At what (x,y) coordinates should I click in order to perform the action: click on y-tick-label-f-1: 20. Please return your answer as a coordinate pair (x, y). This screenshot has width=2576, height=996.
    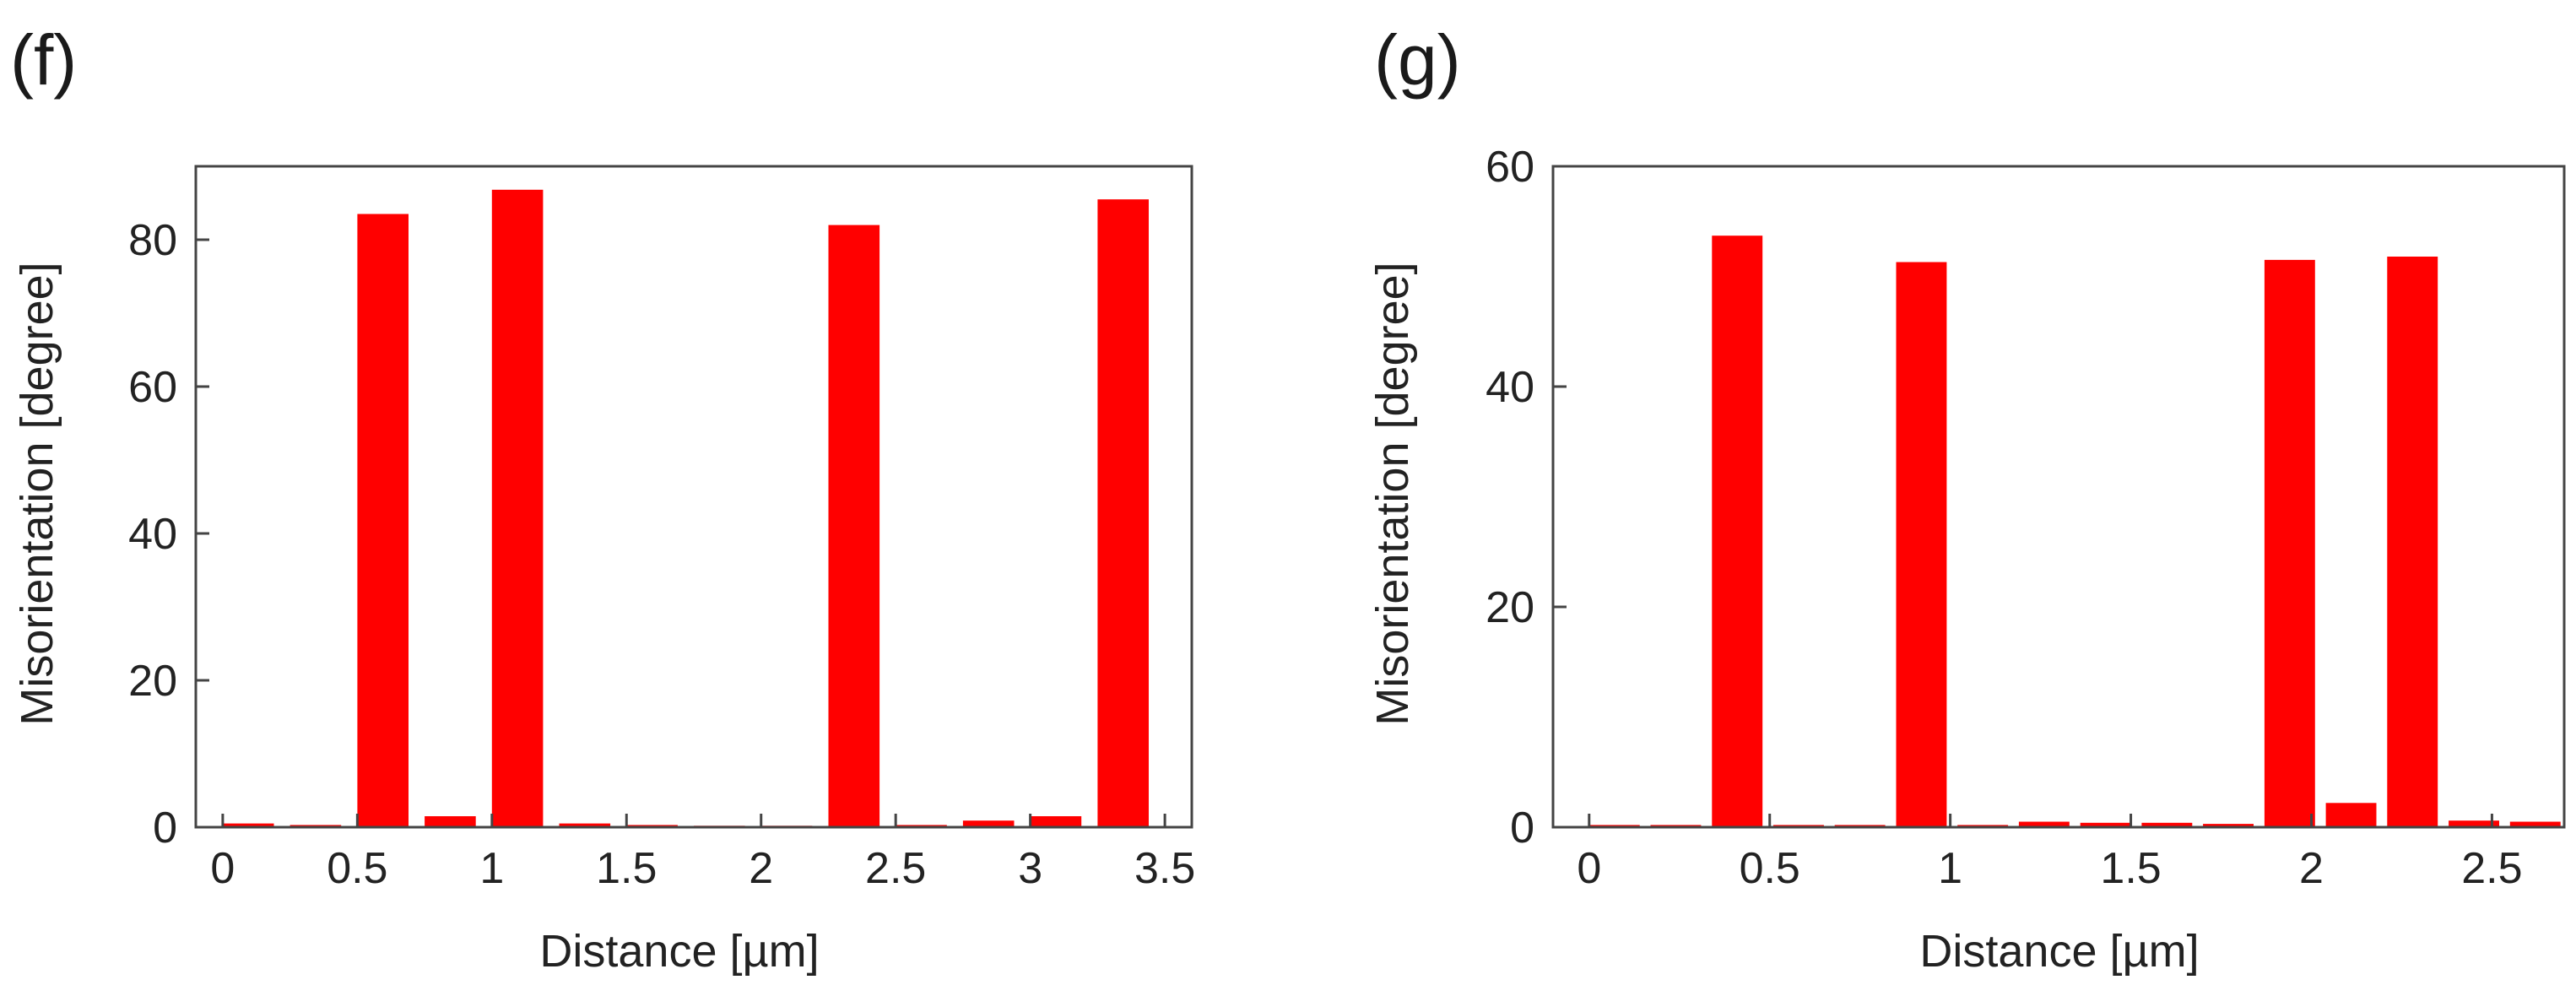
    Looking at the image, I should click on (152, 682).